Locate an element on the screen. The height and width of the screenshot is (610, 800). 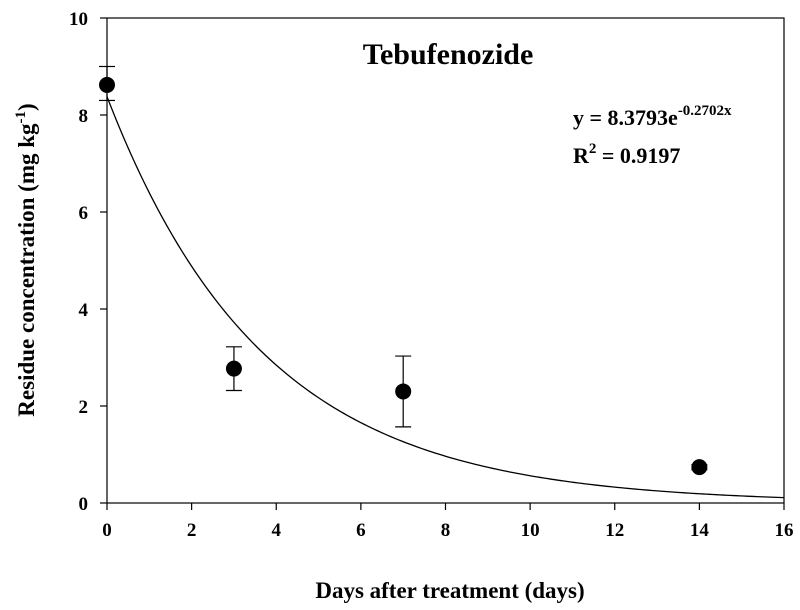
x-tick-label: 12 is located at coordinates (614, 530).